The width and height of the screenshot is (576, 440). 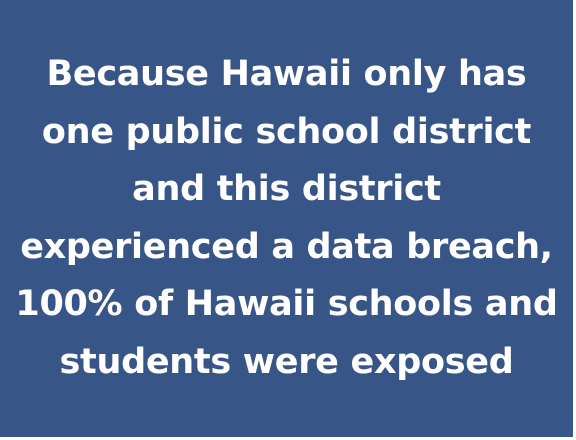 I want to click on statement-line-5: 100% of Hawaii schools and, so click(x=286, y=304).